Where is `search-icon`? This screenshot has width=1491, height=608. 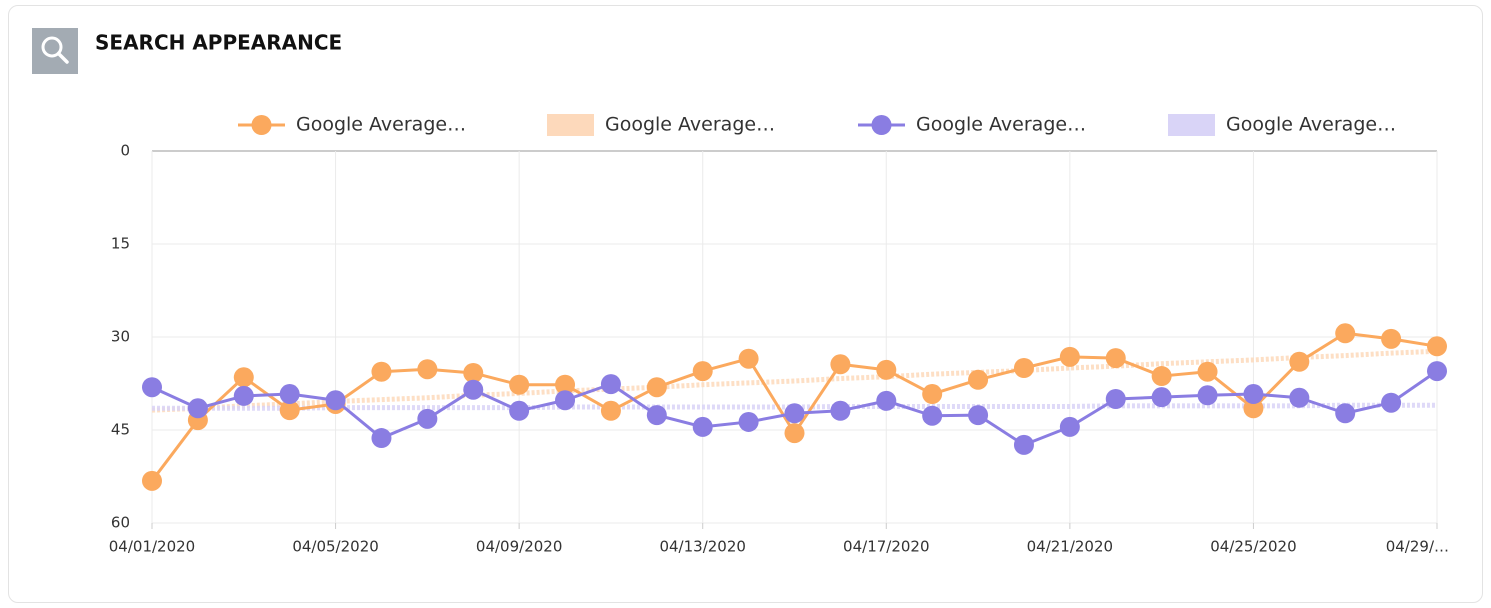
search-icon is located at coordinates (55, 51).